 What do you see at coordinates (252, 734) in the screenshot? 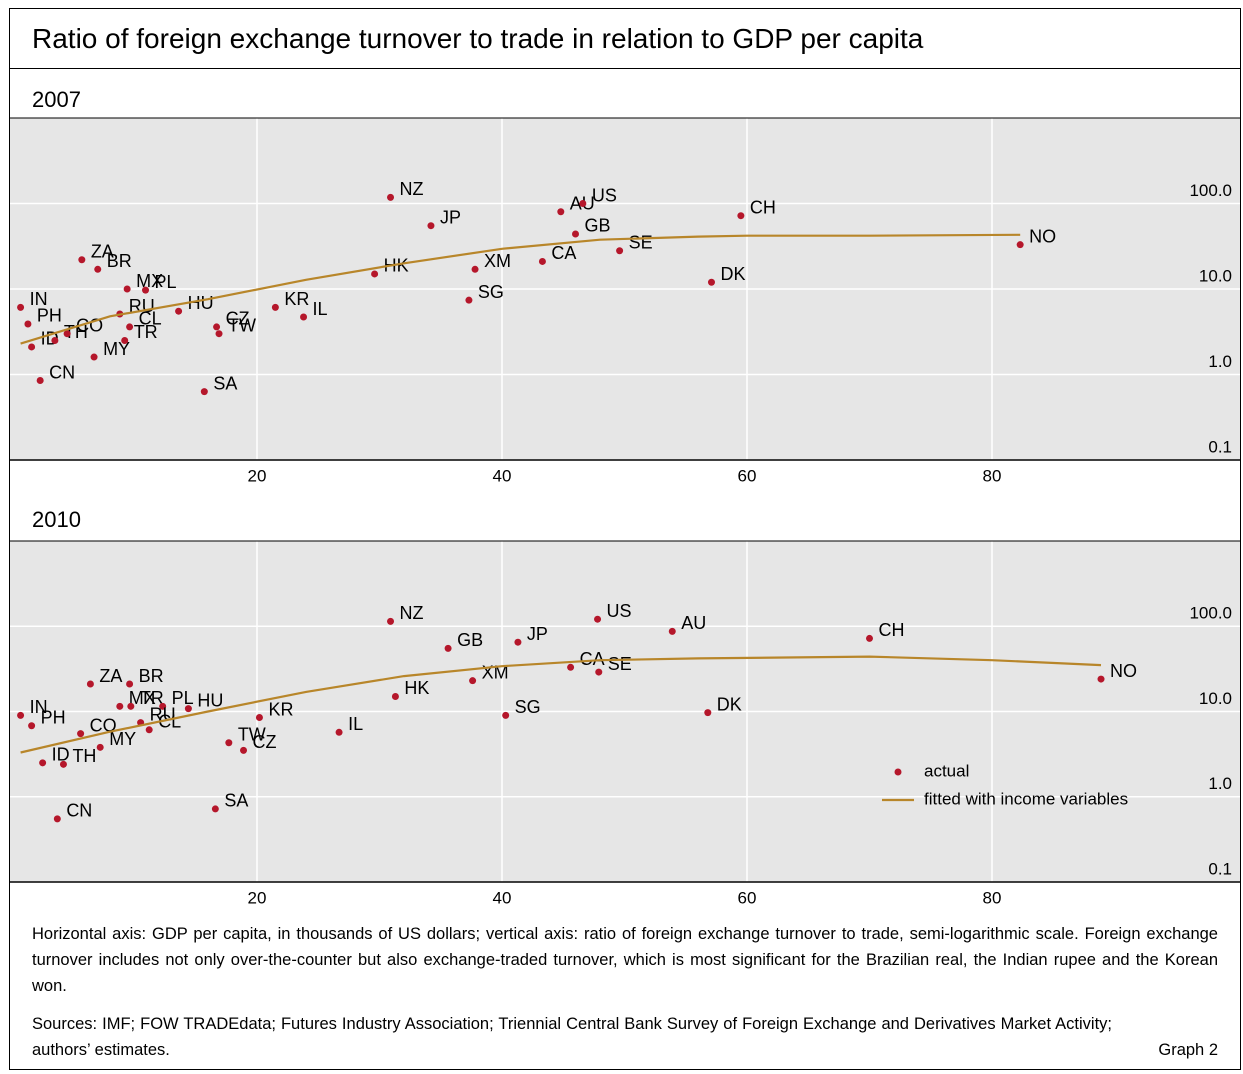
I see `point-label: TW` at bounding box center [252, 734].